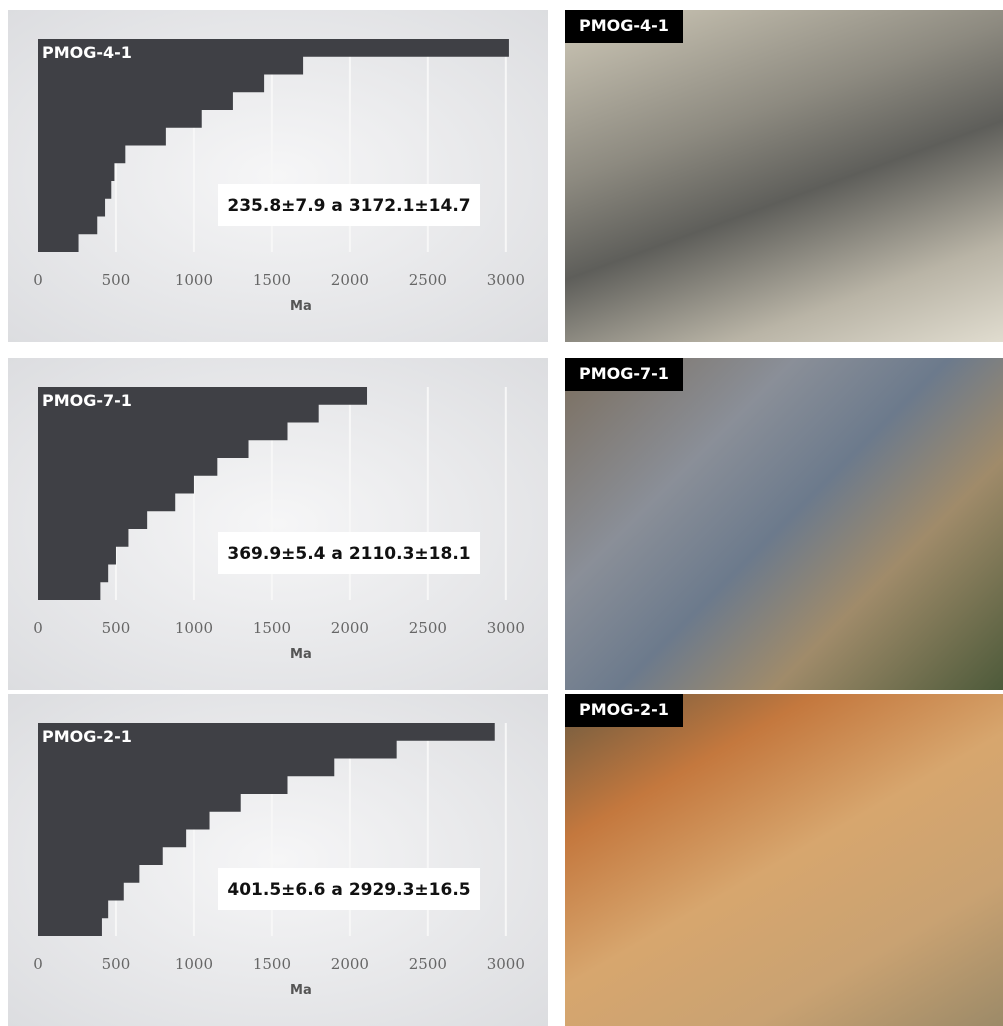 This screenshot has height=1026, width=1003. I want to click on sample-photo: PMOG-7-1, so click(784, 524).